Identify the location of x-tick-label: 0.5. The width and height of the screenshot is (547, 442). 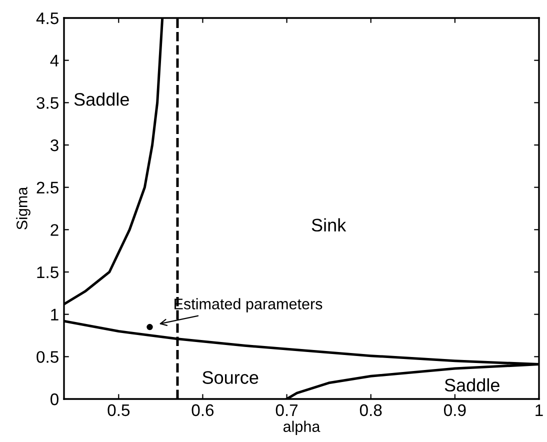
(119, 410).